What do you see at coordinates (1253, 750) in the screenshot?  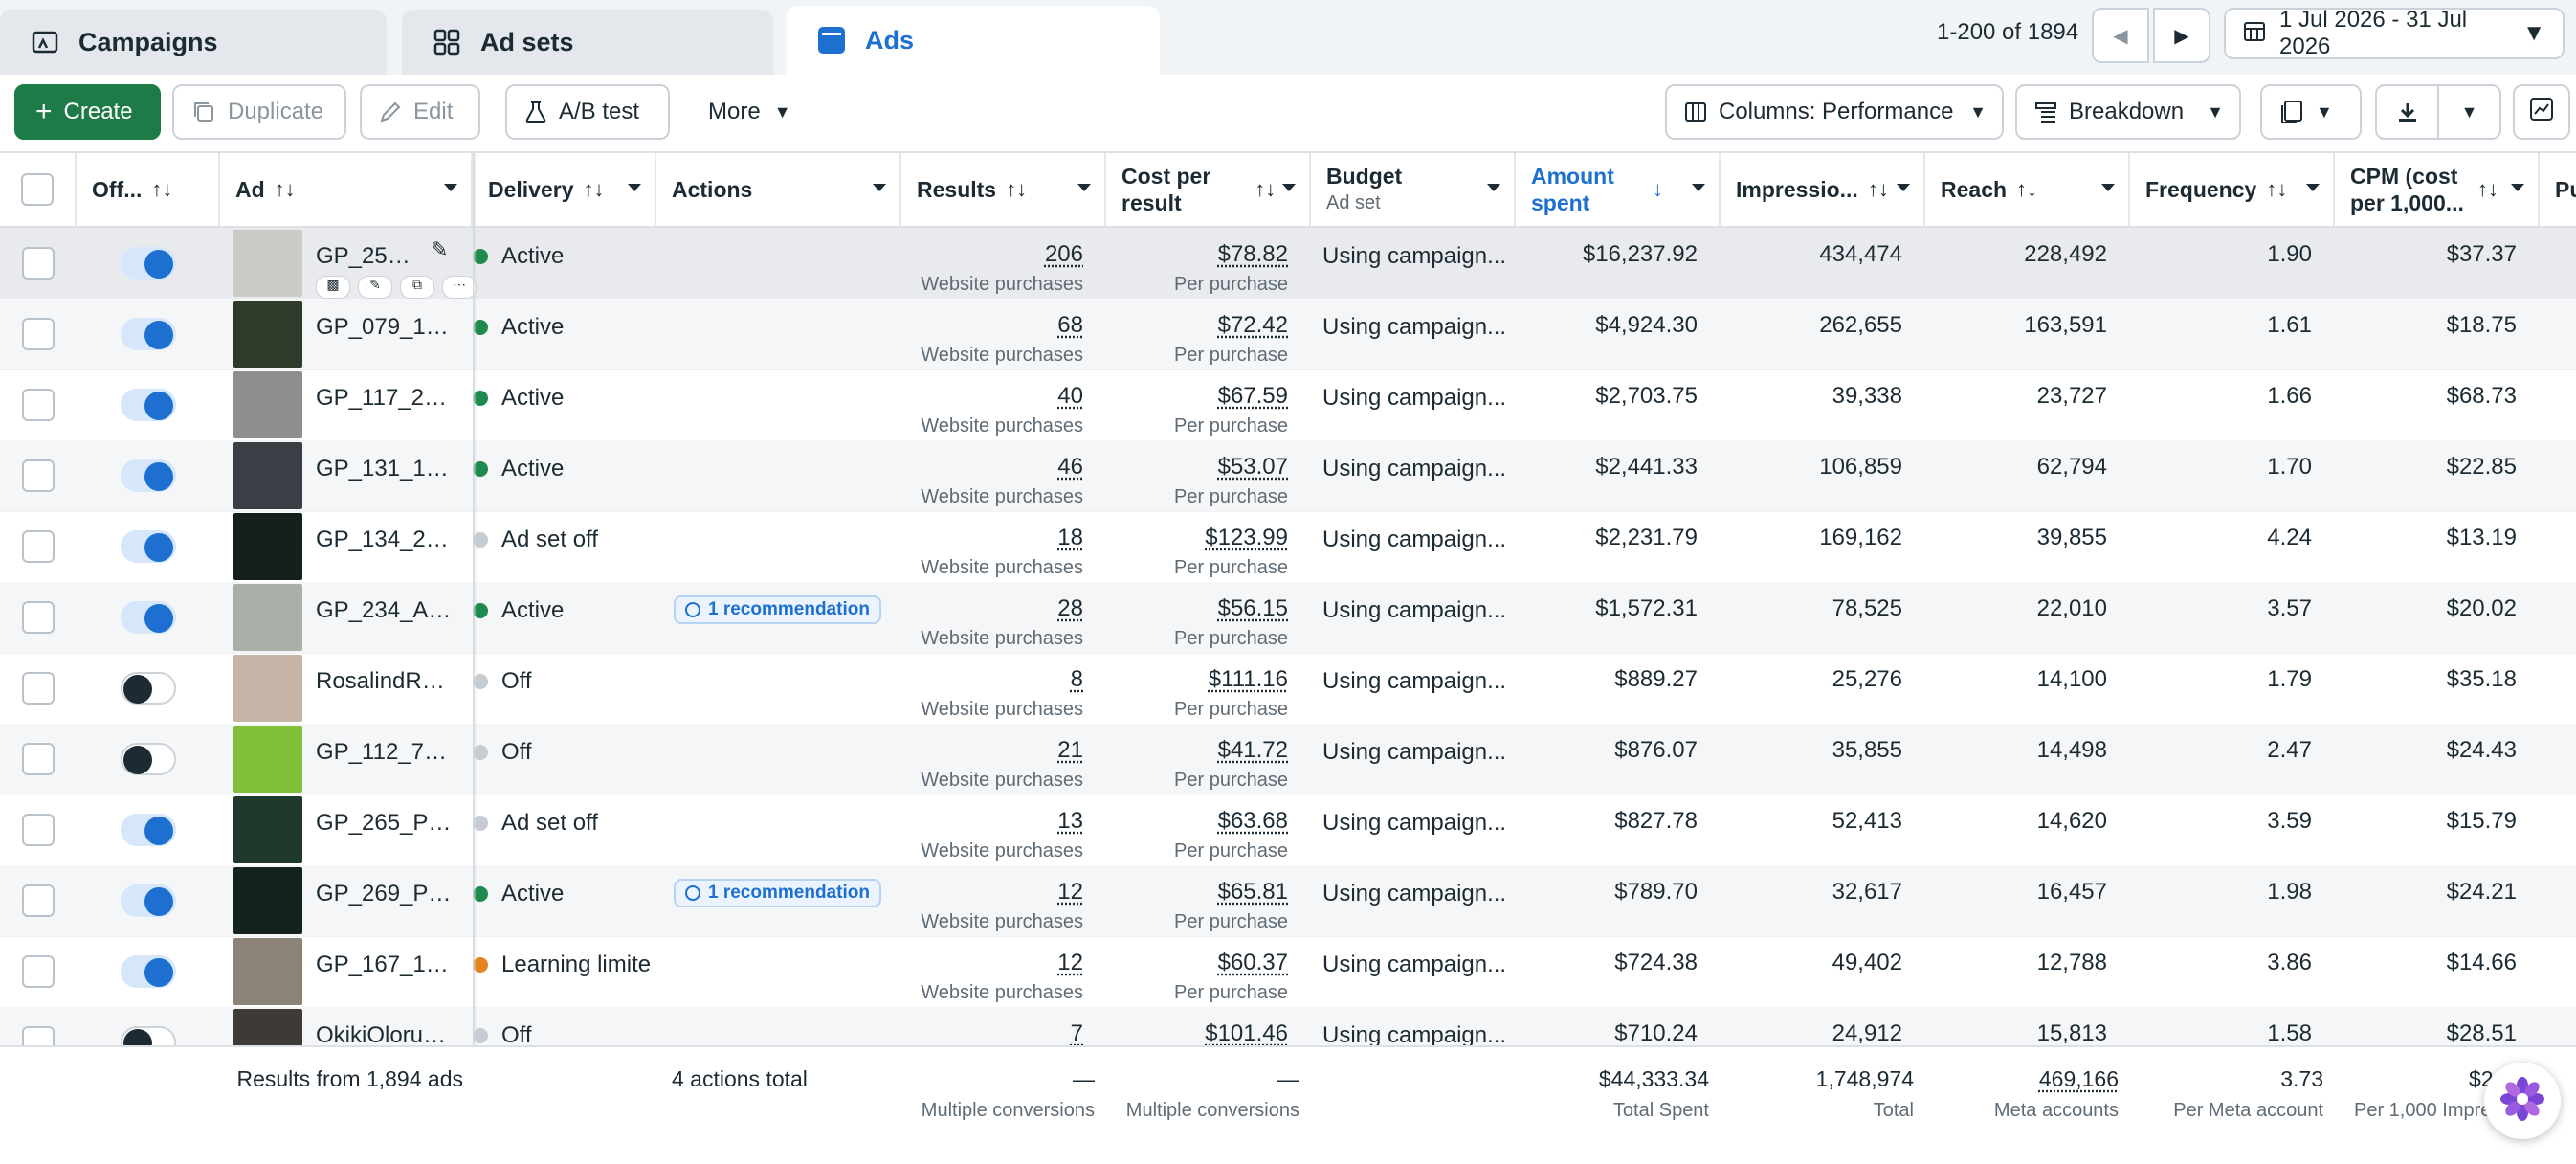 I see `cost-per-result-value: $41.72` at bounding box center [1253, 750].